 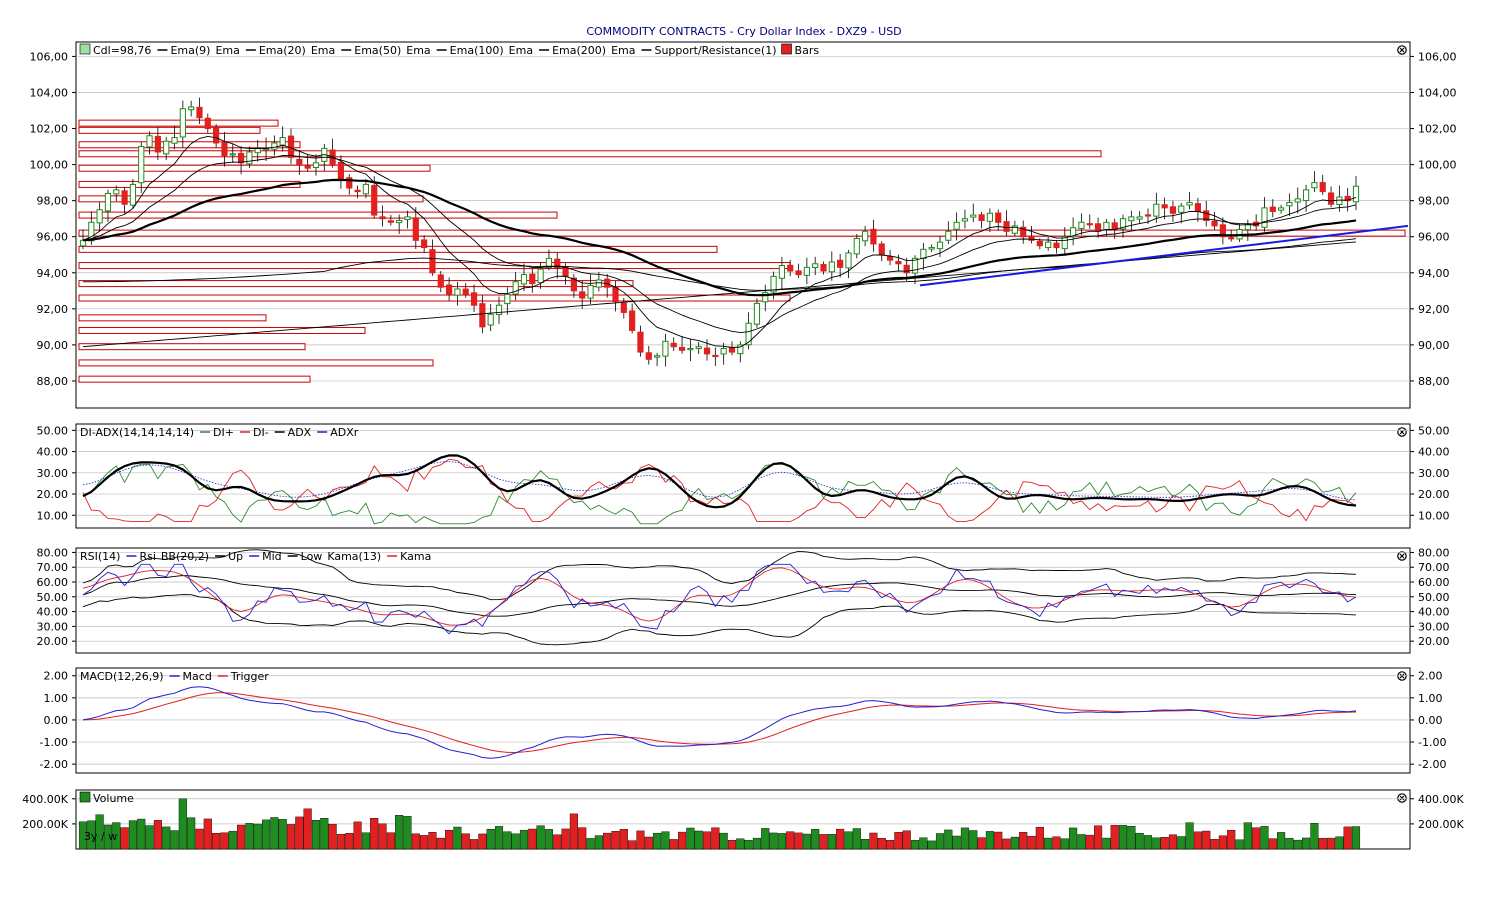 What do you see at coordinates (85, 797) in the screenshot?
I see `volume-legend-swatch` at bounding box center [85, 797].